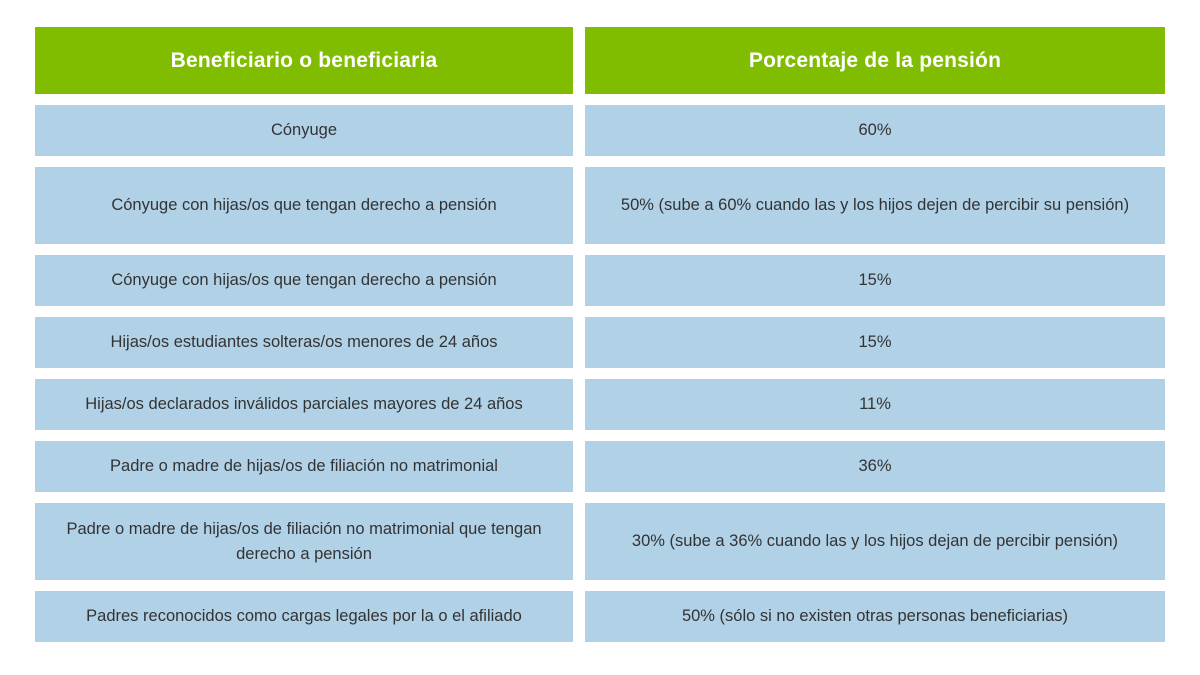  I want to click on table-row: Cónyuge 60%, so click(600, 130).